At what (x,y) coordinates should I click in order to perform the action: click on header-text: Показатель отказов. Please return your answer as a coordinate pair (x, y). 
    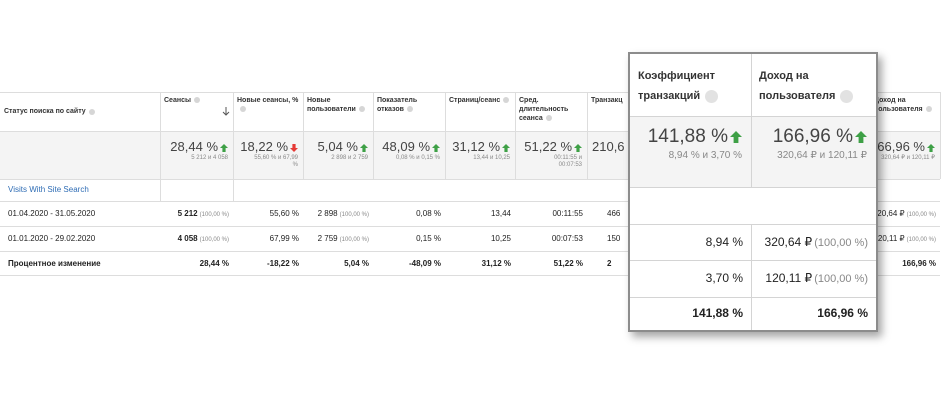
    Looking at the image, I should click on (397, 105).